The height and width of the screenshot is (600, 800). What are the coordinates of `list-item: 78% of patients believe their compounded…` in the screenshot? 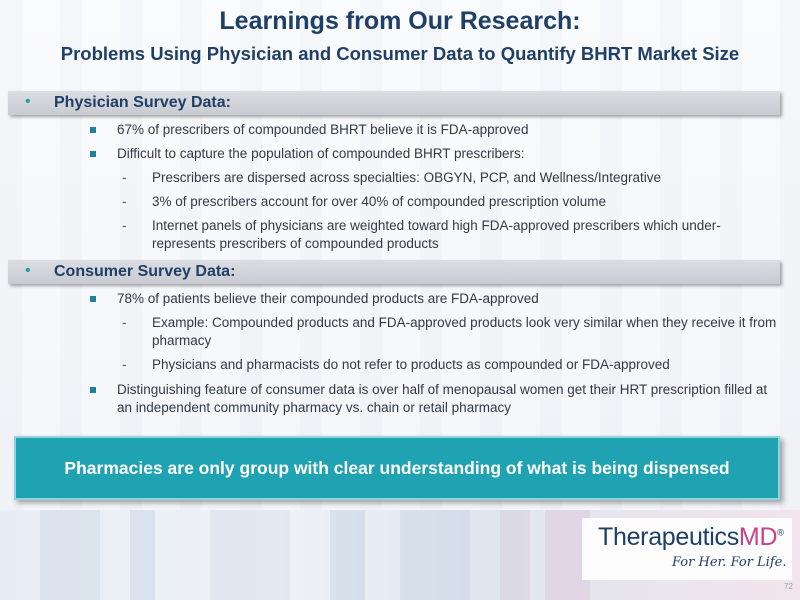 It's located at (433, 299).